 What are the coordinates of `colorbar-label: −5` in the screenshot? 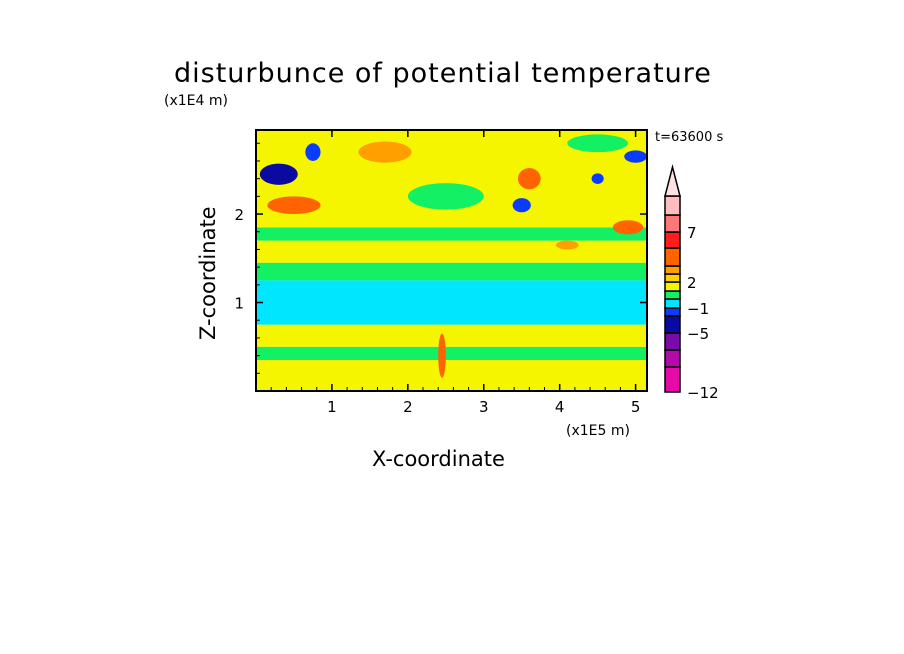 It's located at (698, 334).